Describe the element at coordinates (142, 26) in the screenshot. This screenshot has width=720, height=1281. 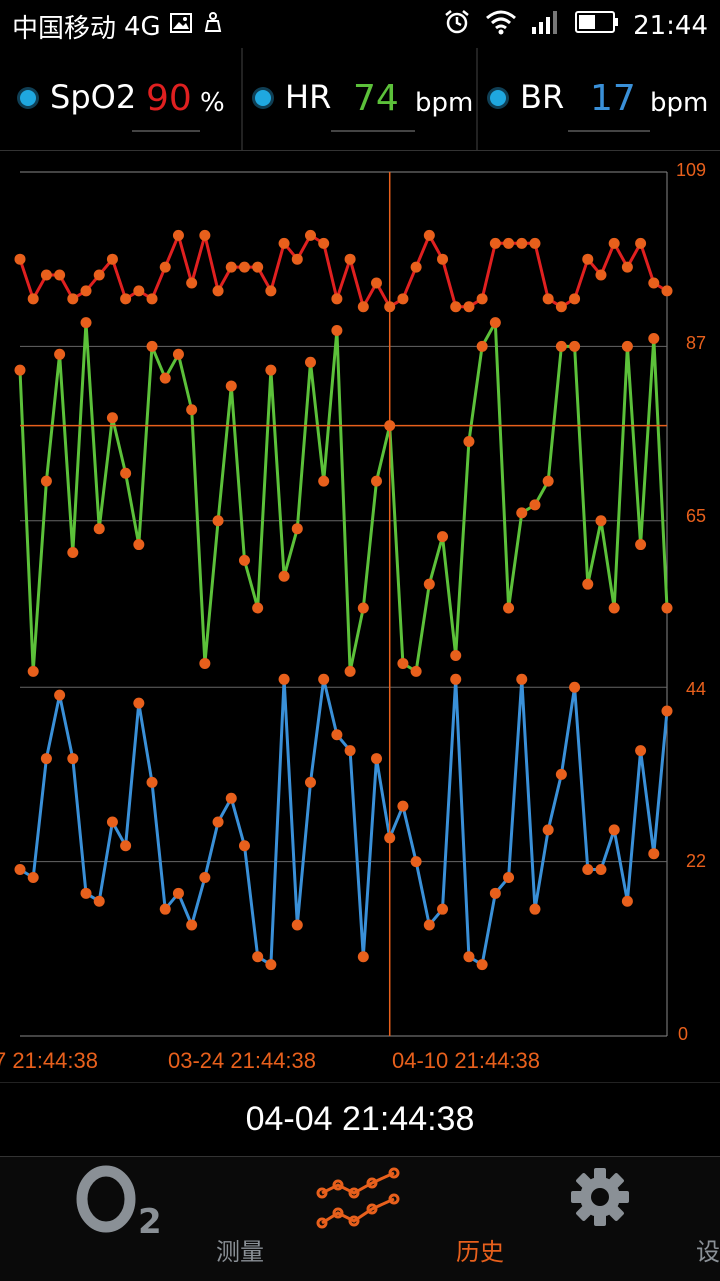
I see `network-label: 4G` at that location.